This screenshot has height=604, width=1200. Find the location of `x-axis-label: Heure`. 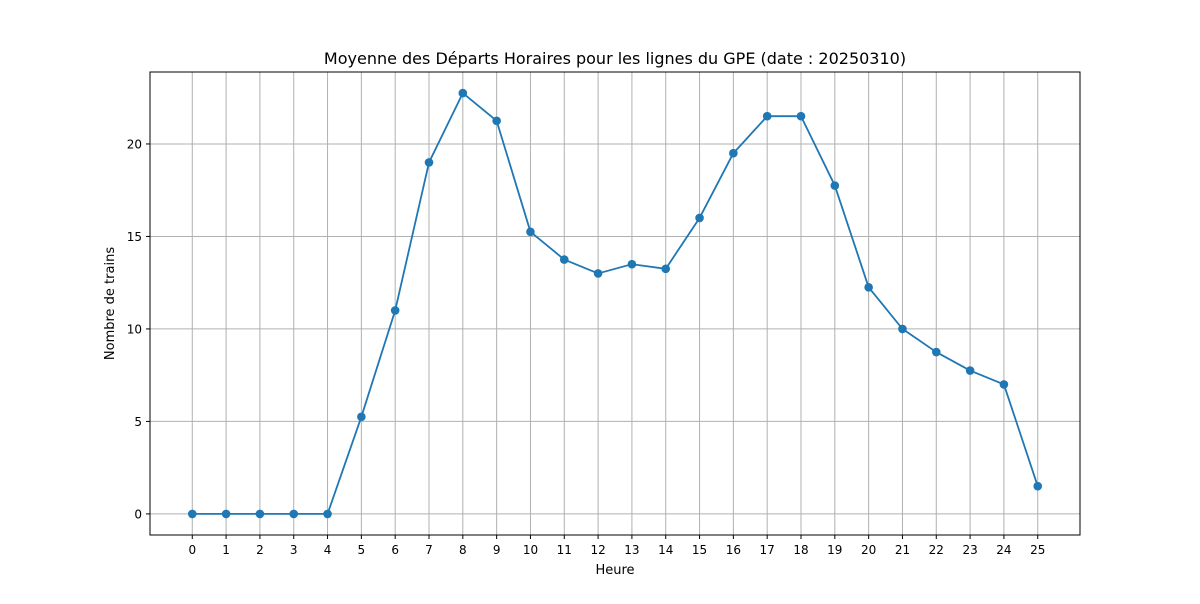

x-axis-label: Heure is located at coordinates (614, 570).